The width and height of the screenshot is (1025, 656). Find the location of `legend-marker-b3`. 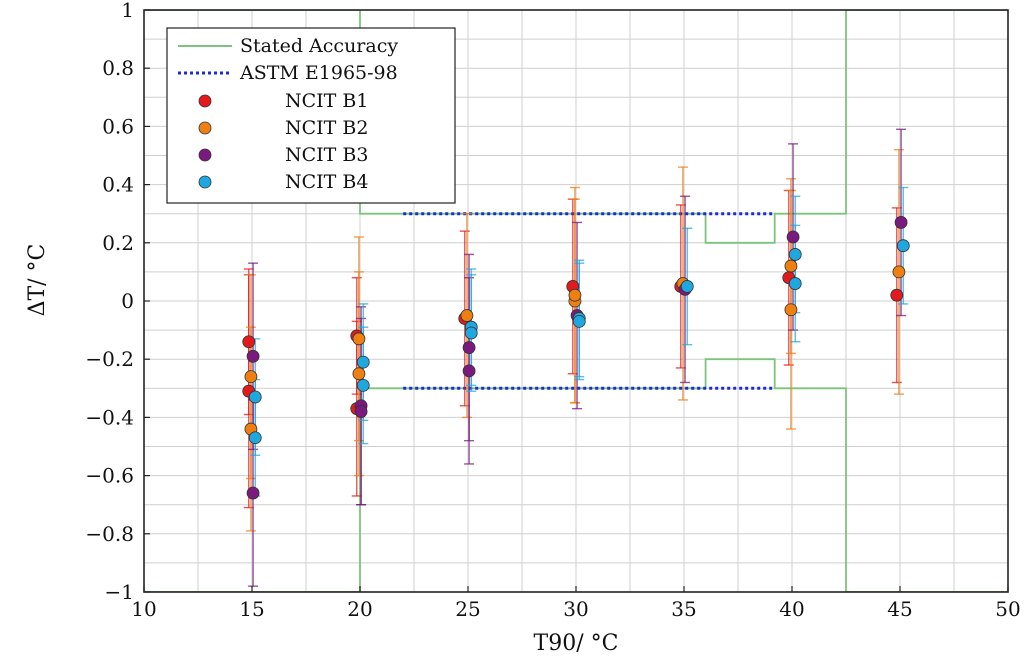

legend-marker-b3 is located at coordinates (205, 155).